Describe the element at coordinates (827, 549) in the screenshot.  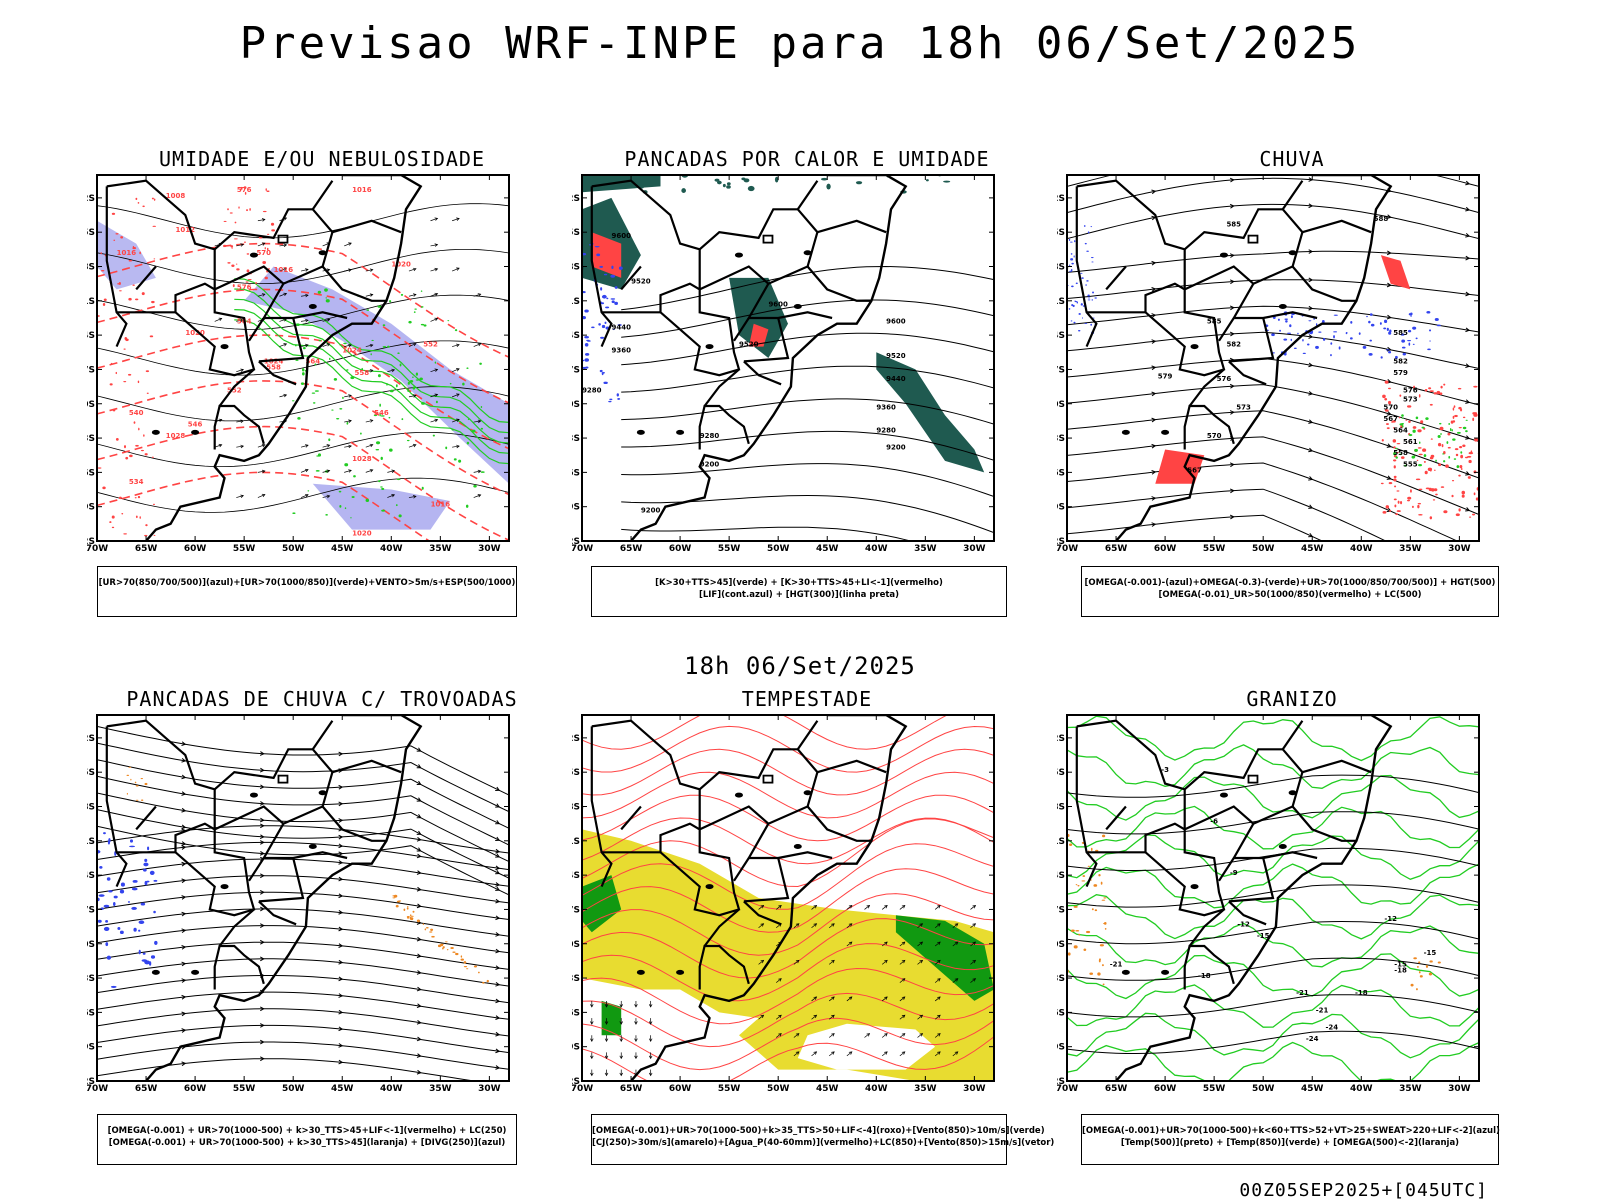
I see `lon-label: 45W` at that location.